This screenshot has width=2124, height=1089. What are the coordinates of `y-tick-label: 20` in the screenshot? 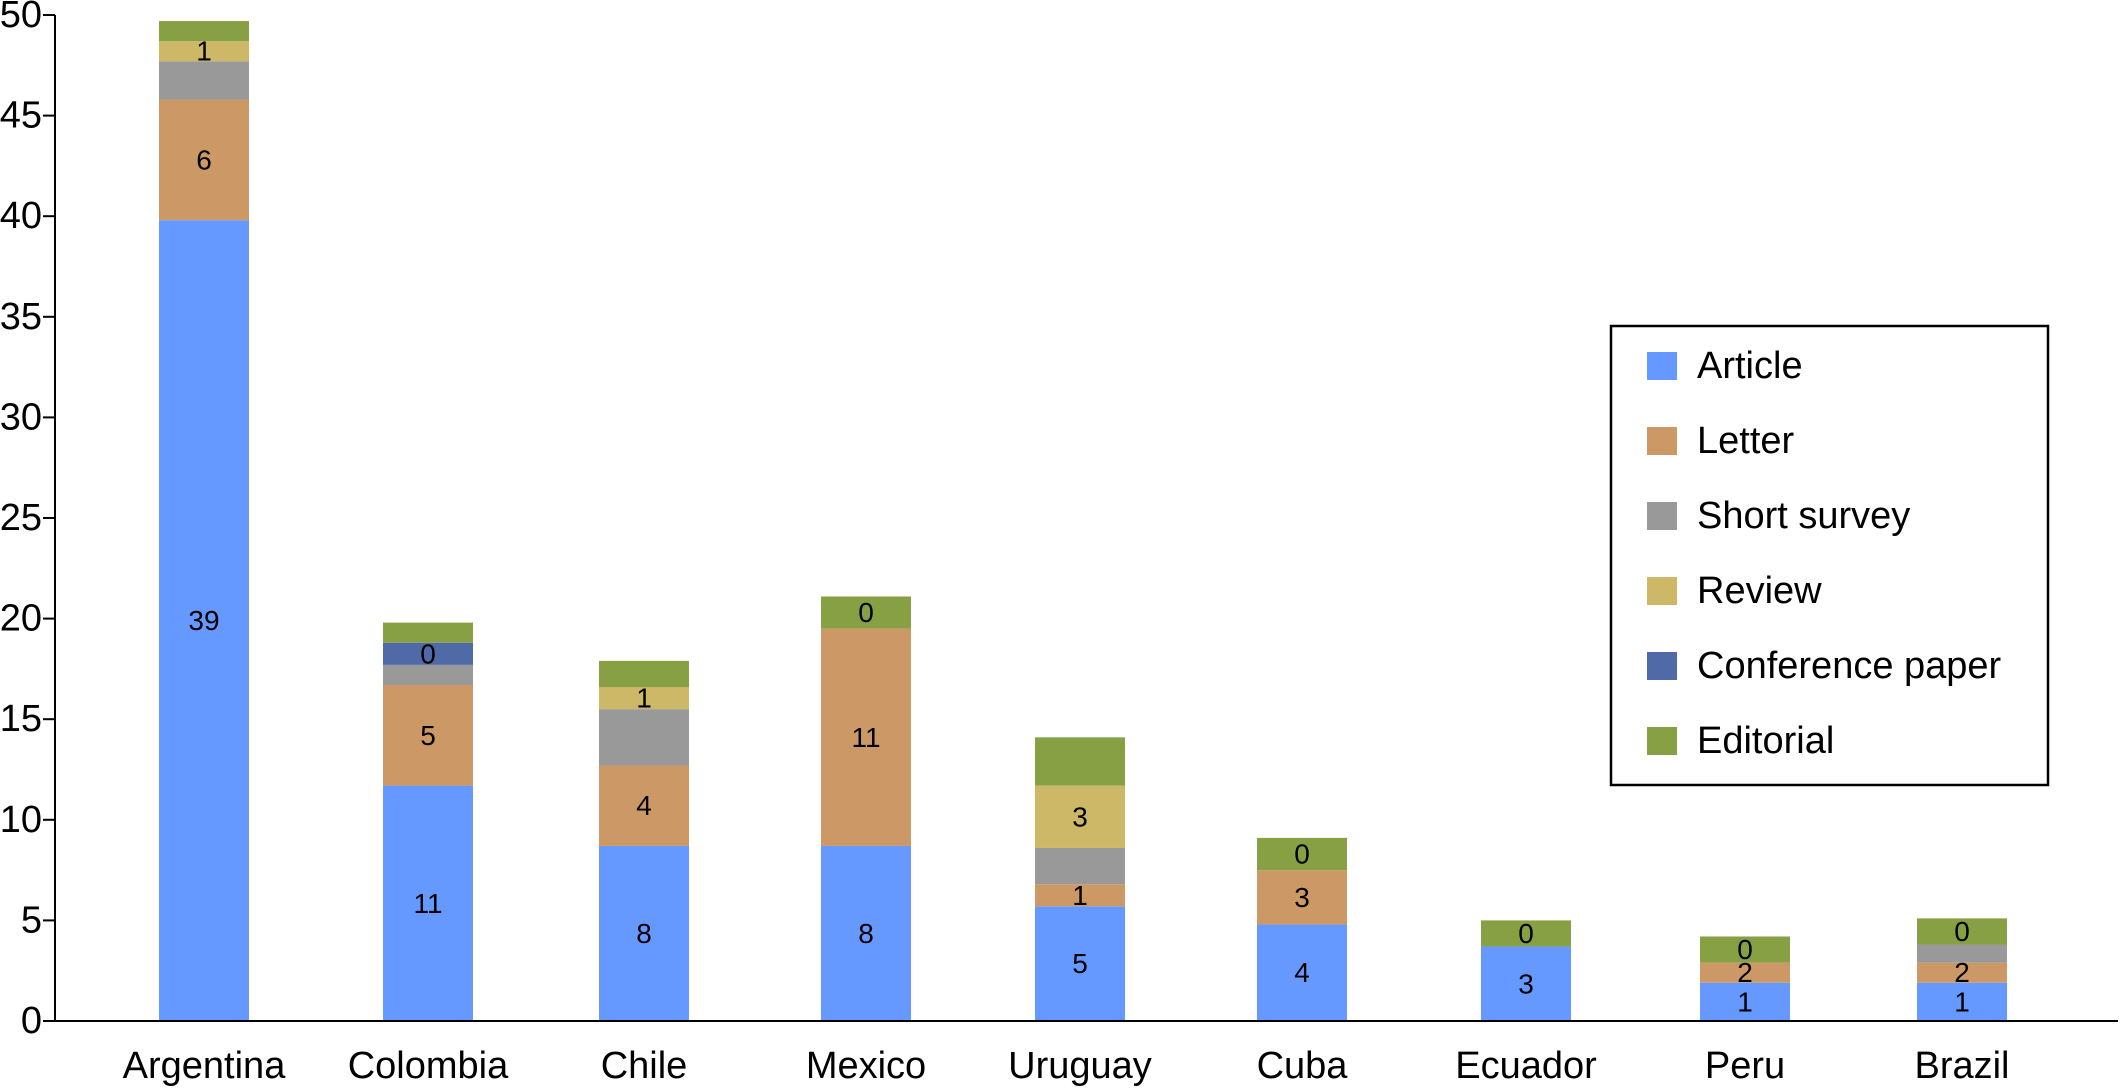 It's located at (21, 619).